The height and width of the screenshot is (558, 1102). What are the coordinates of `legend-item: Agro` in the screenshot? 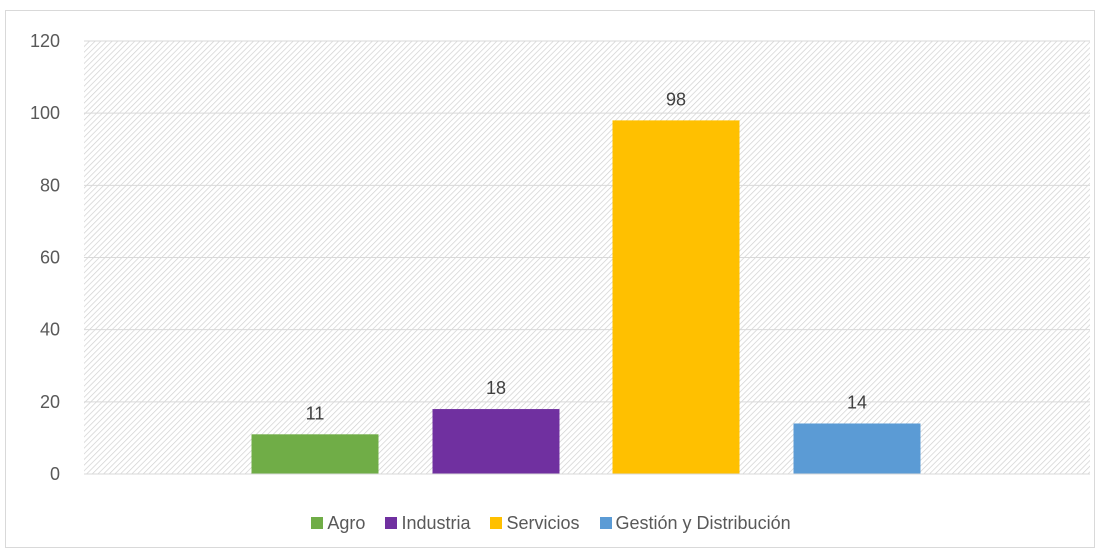 It's located at (338, 523).